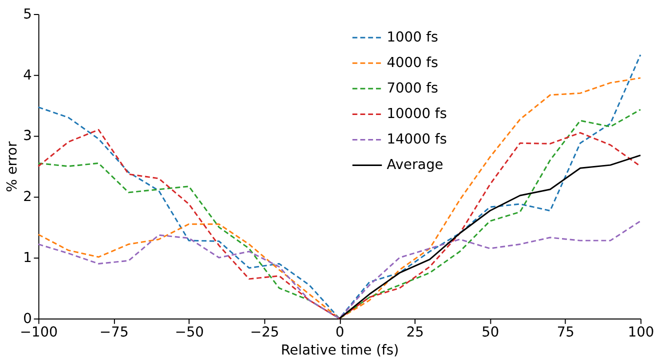 The image size is (666, 358). Describe the element at coordinates (189, 332) in the screenshot. I see `x-tick-label: −50` at that location.